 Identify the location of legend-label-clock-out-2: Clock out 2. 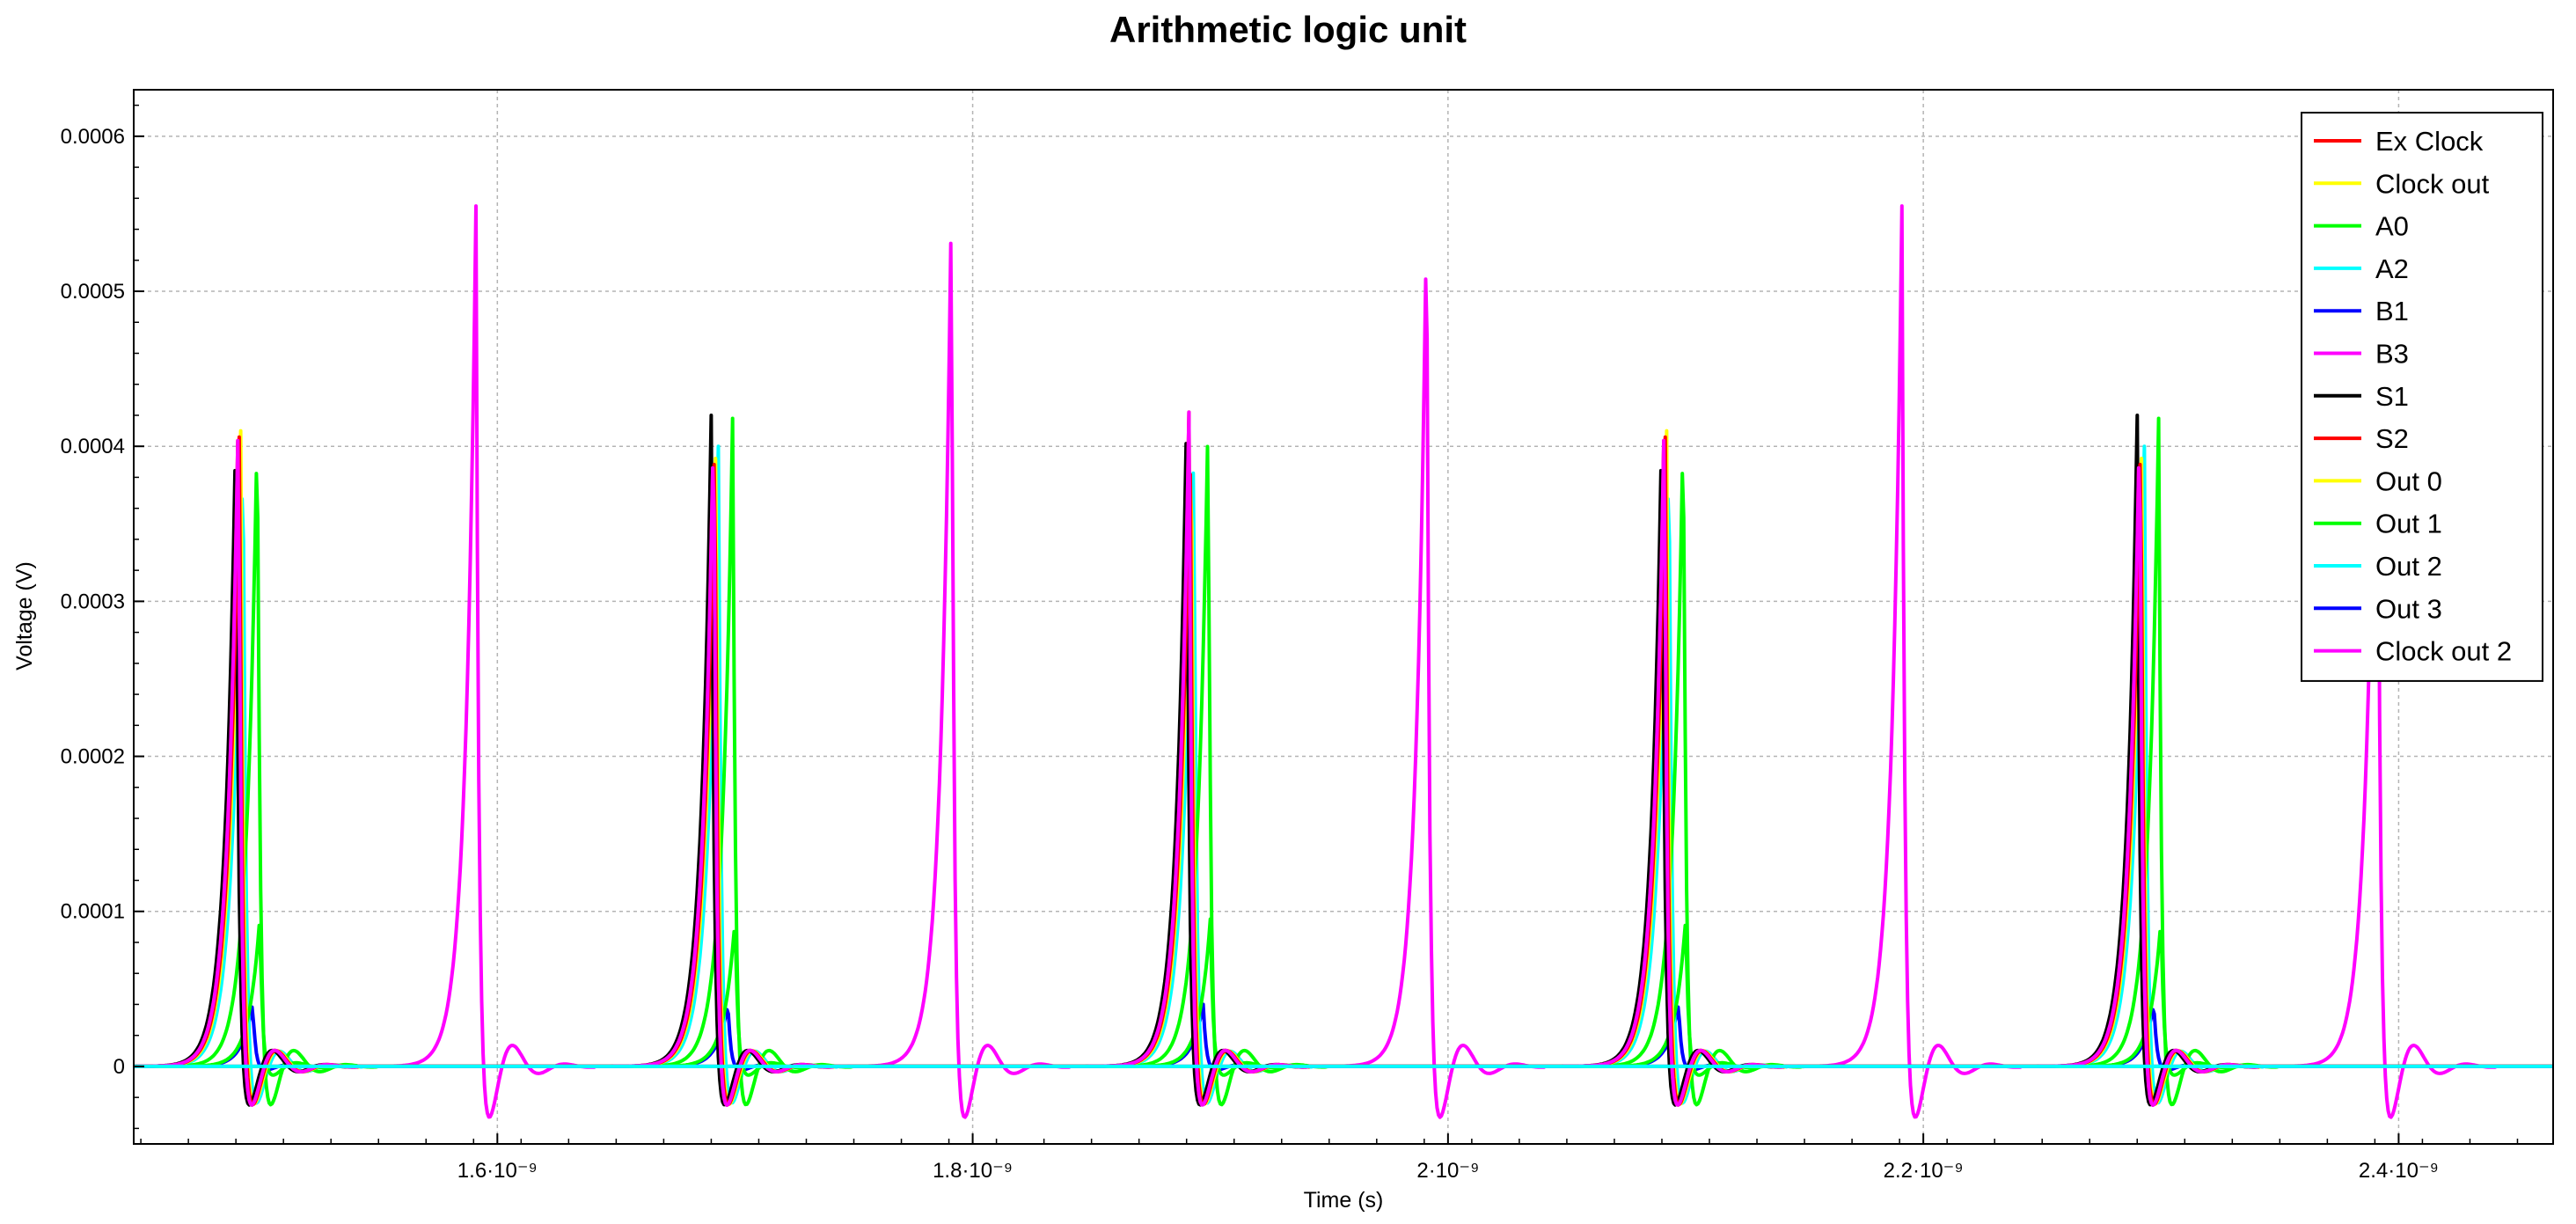
(2443, 651).